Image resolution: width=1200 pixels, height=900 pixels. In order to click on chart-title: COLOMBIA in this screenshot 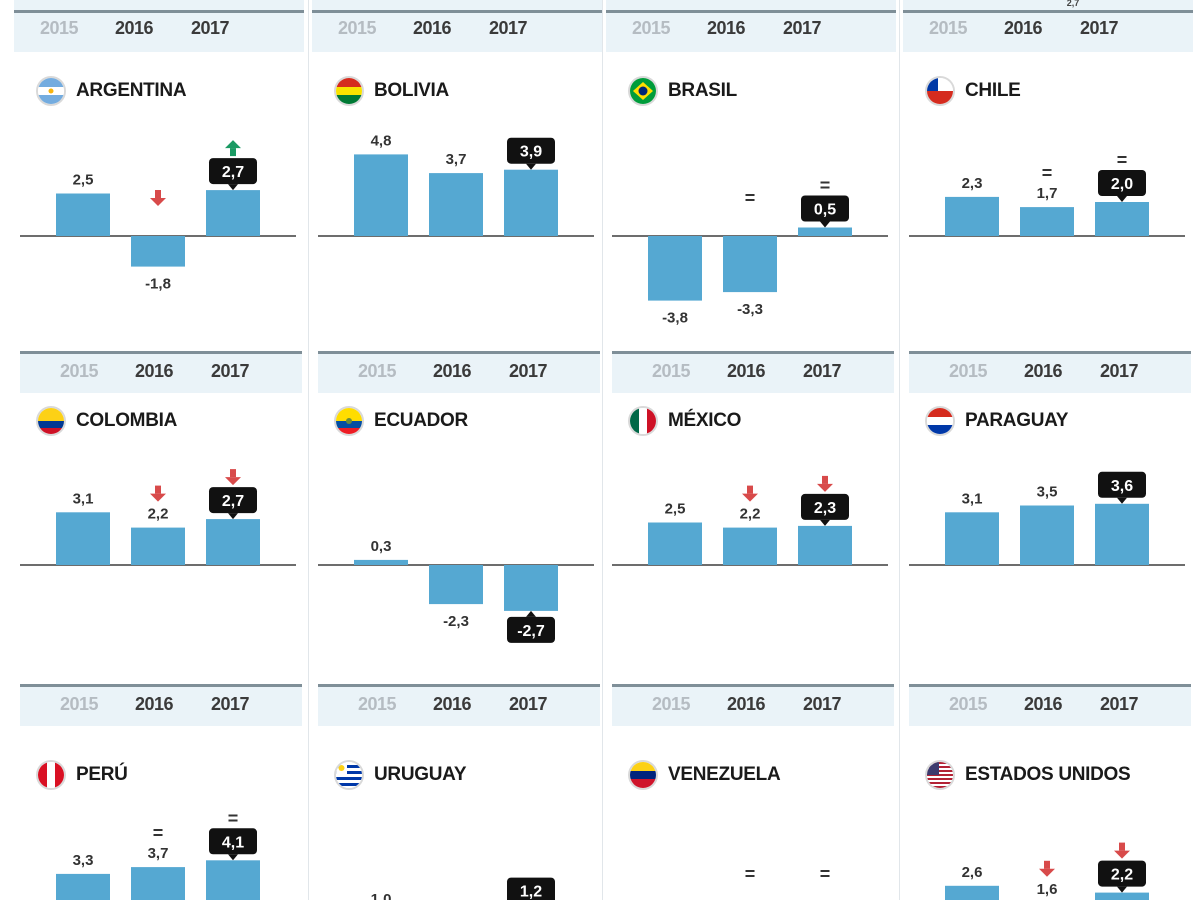, I will do `click(127, 420)`.